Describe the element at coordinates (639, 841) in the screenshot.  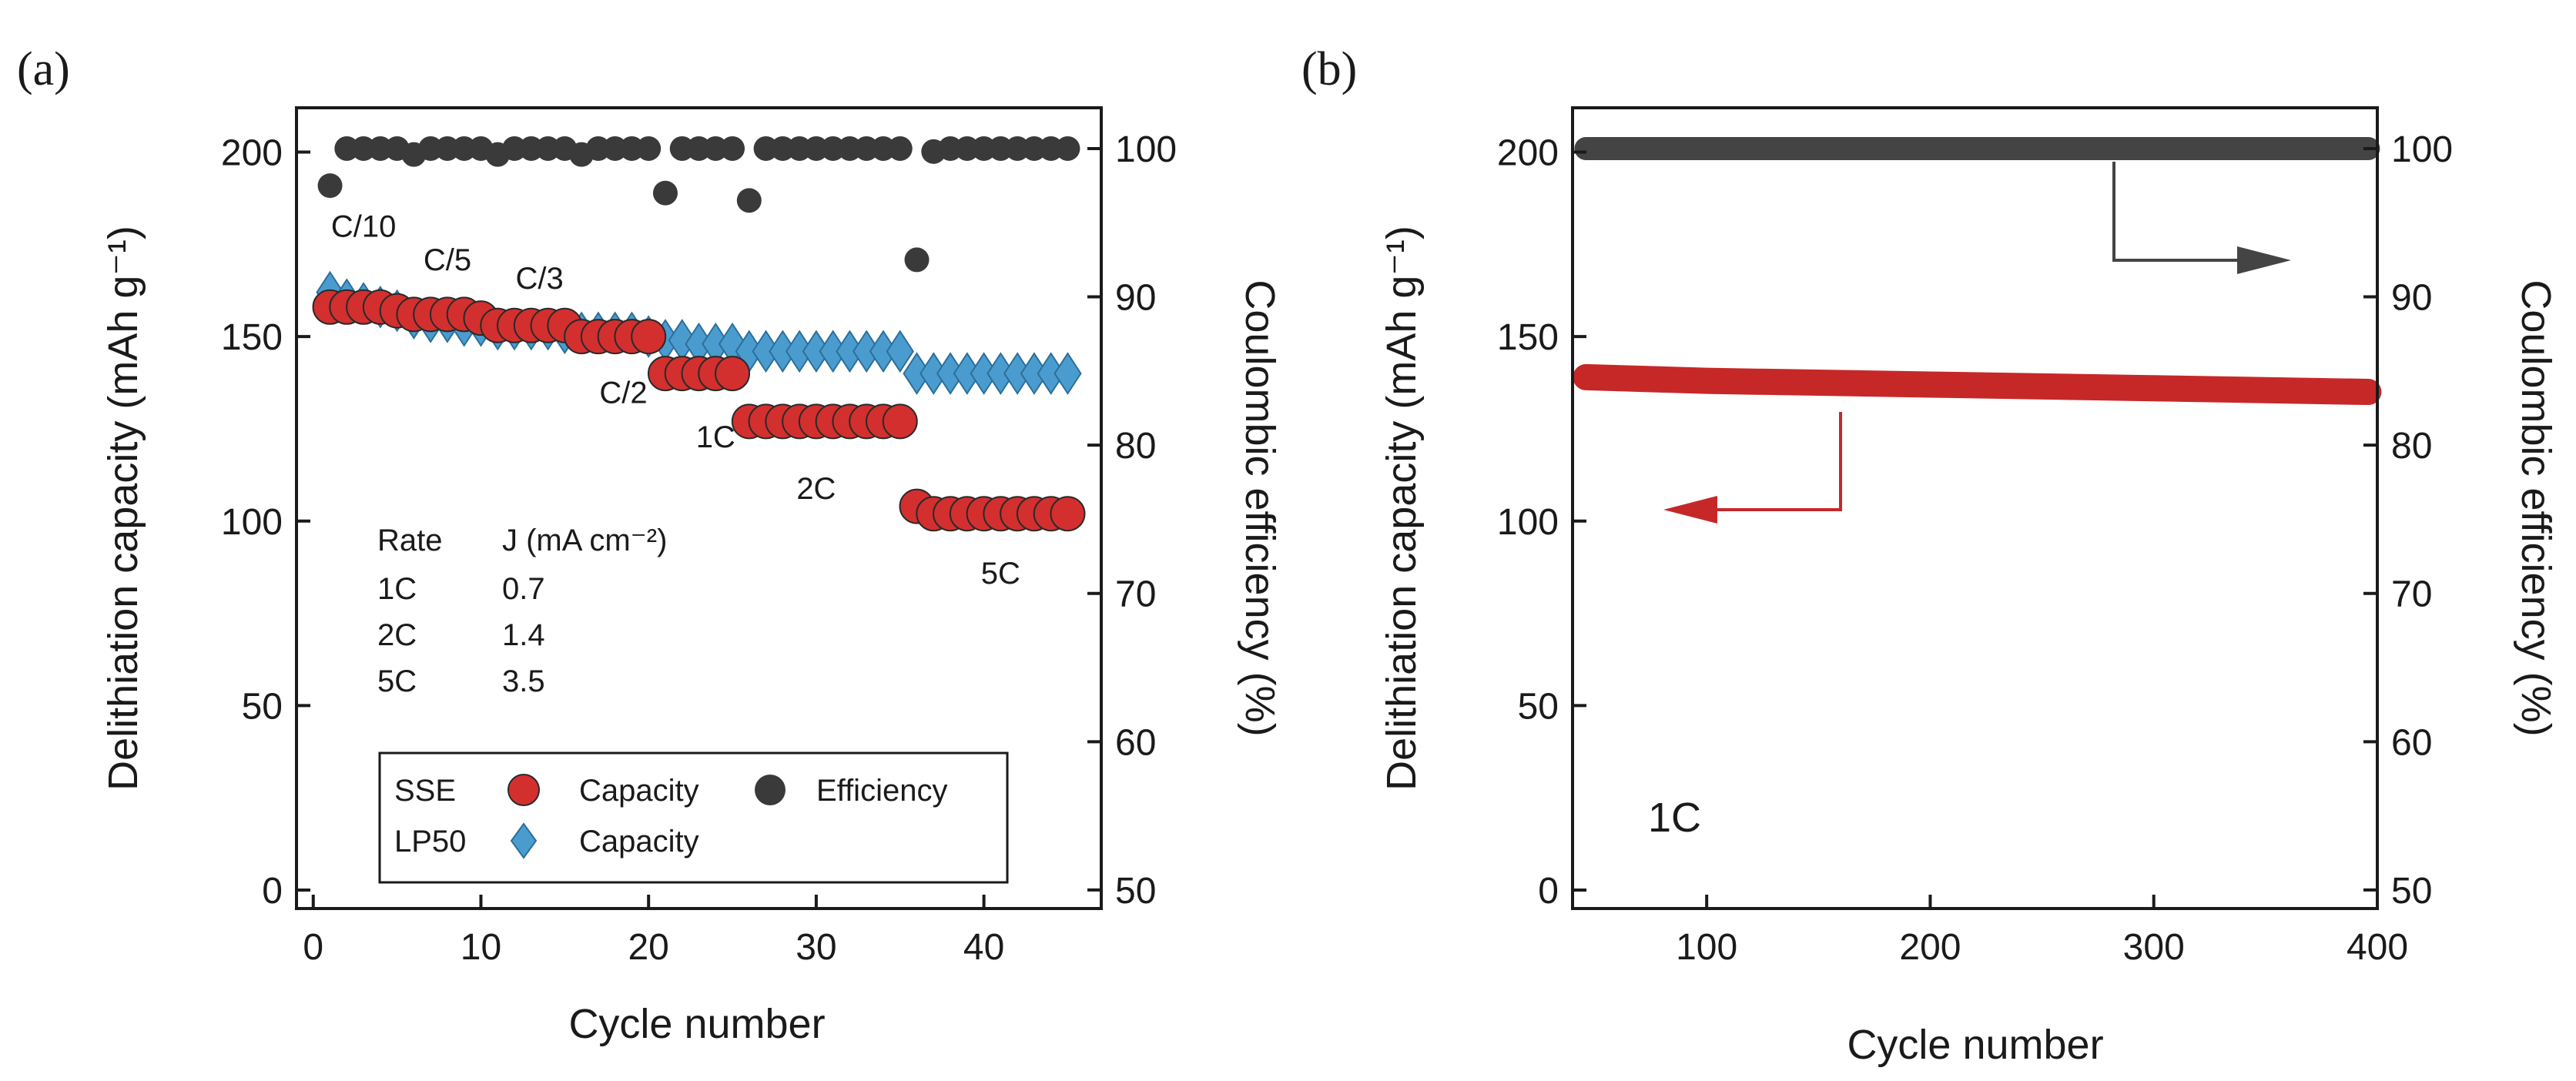
I see `legend-label-lp50-capacity: Capacity` at that location.